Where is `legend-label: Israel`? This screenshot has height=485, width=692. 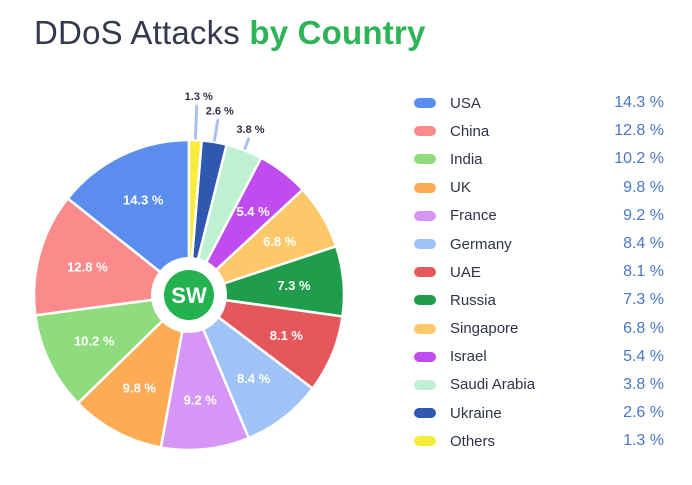
legend-label: Israel is located at coordinates (468, 357).